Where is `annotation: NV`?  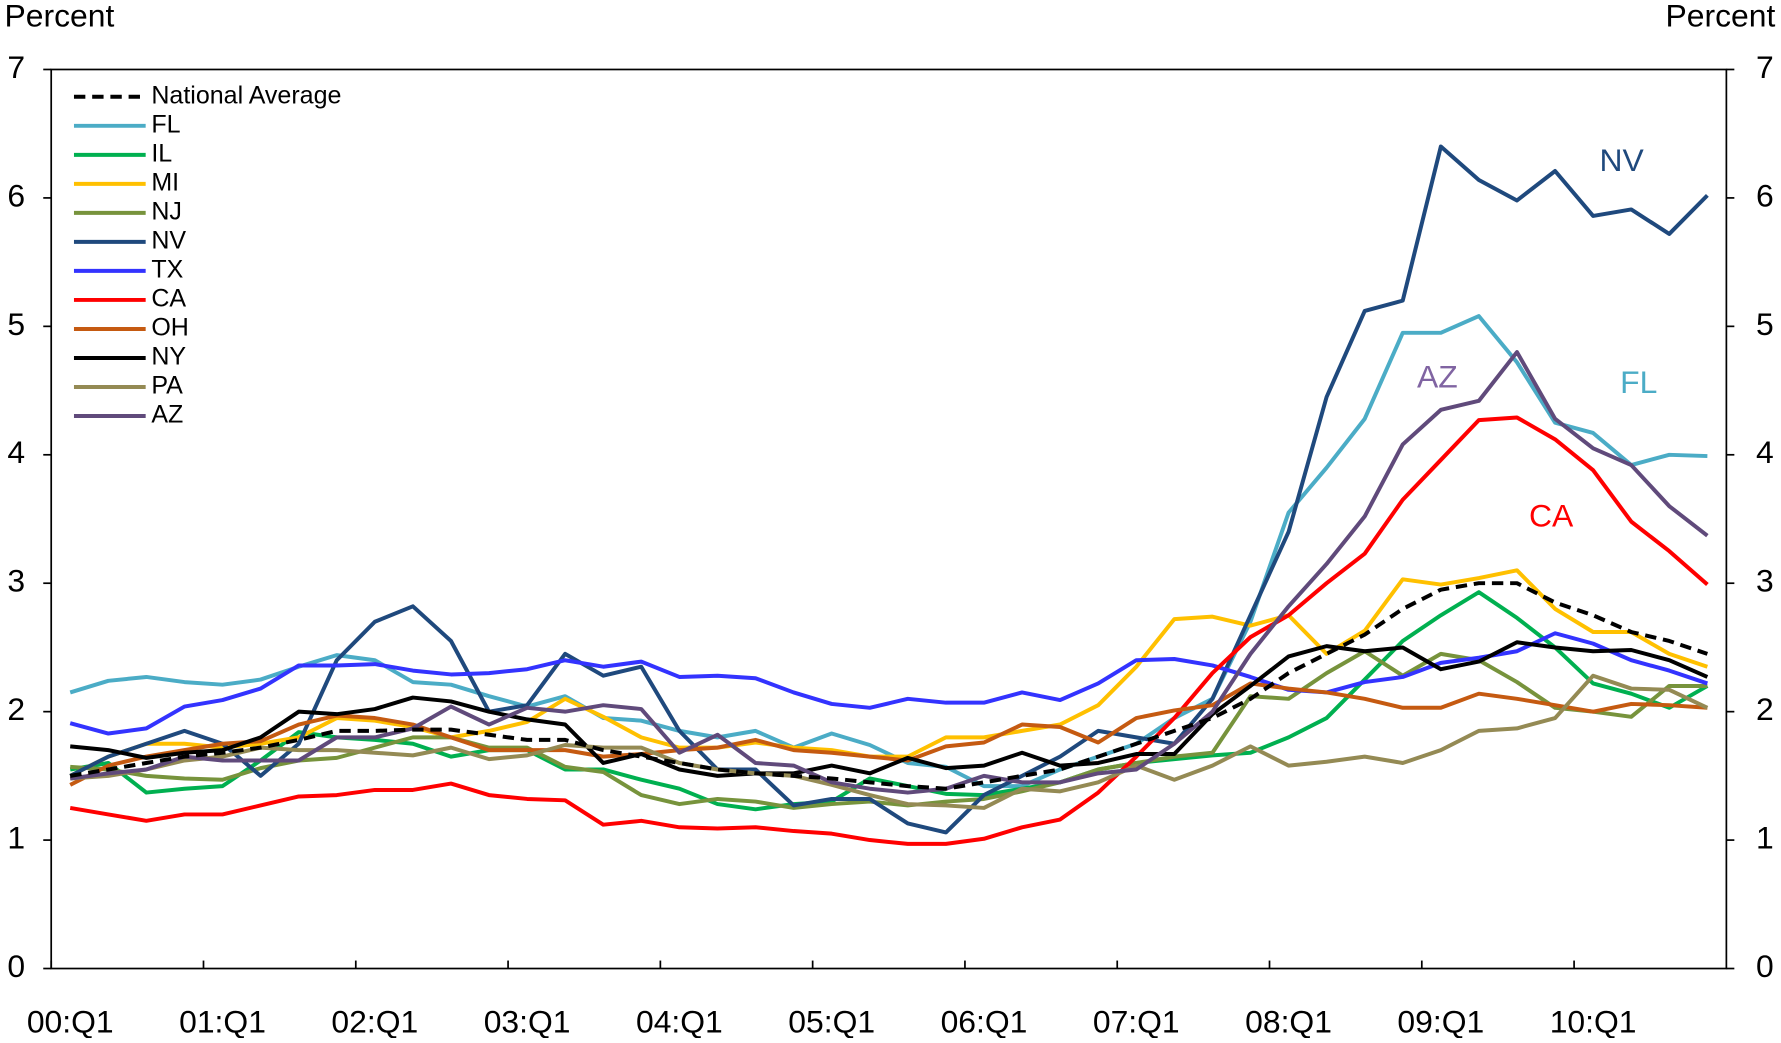
annotation: NV is located at coordinates (1622, 160).